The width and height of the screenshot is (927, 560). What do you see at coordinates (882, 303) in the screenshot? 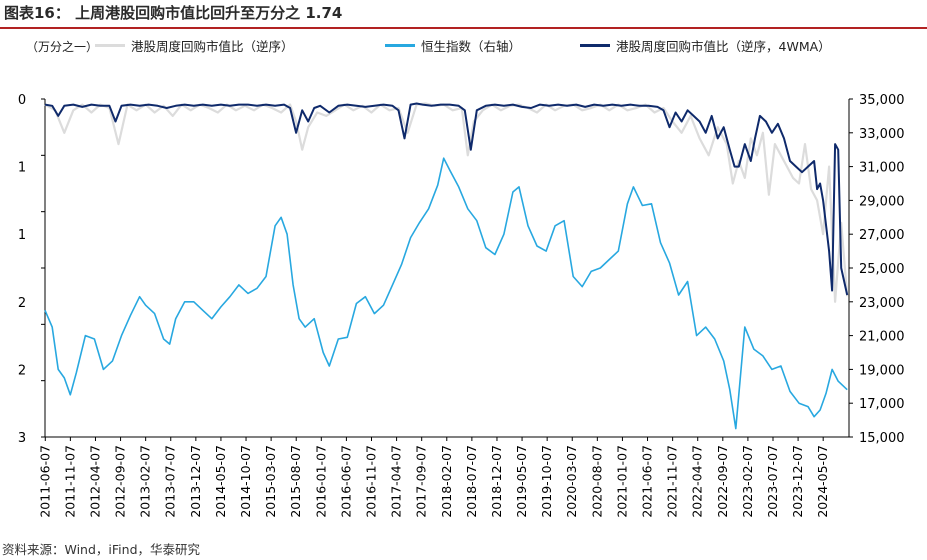
I see `right-axis-tick-label: 23,000` at bounding box center [882, 303].